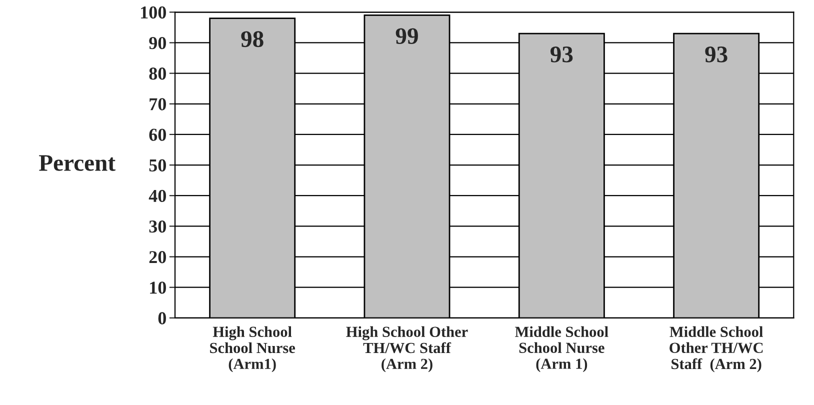 Image resolution: width=814 pixels, height=405 pixels. I want to click on y-tick-label: 60, so click(157, 134).